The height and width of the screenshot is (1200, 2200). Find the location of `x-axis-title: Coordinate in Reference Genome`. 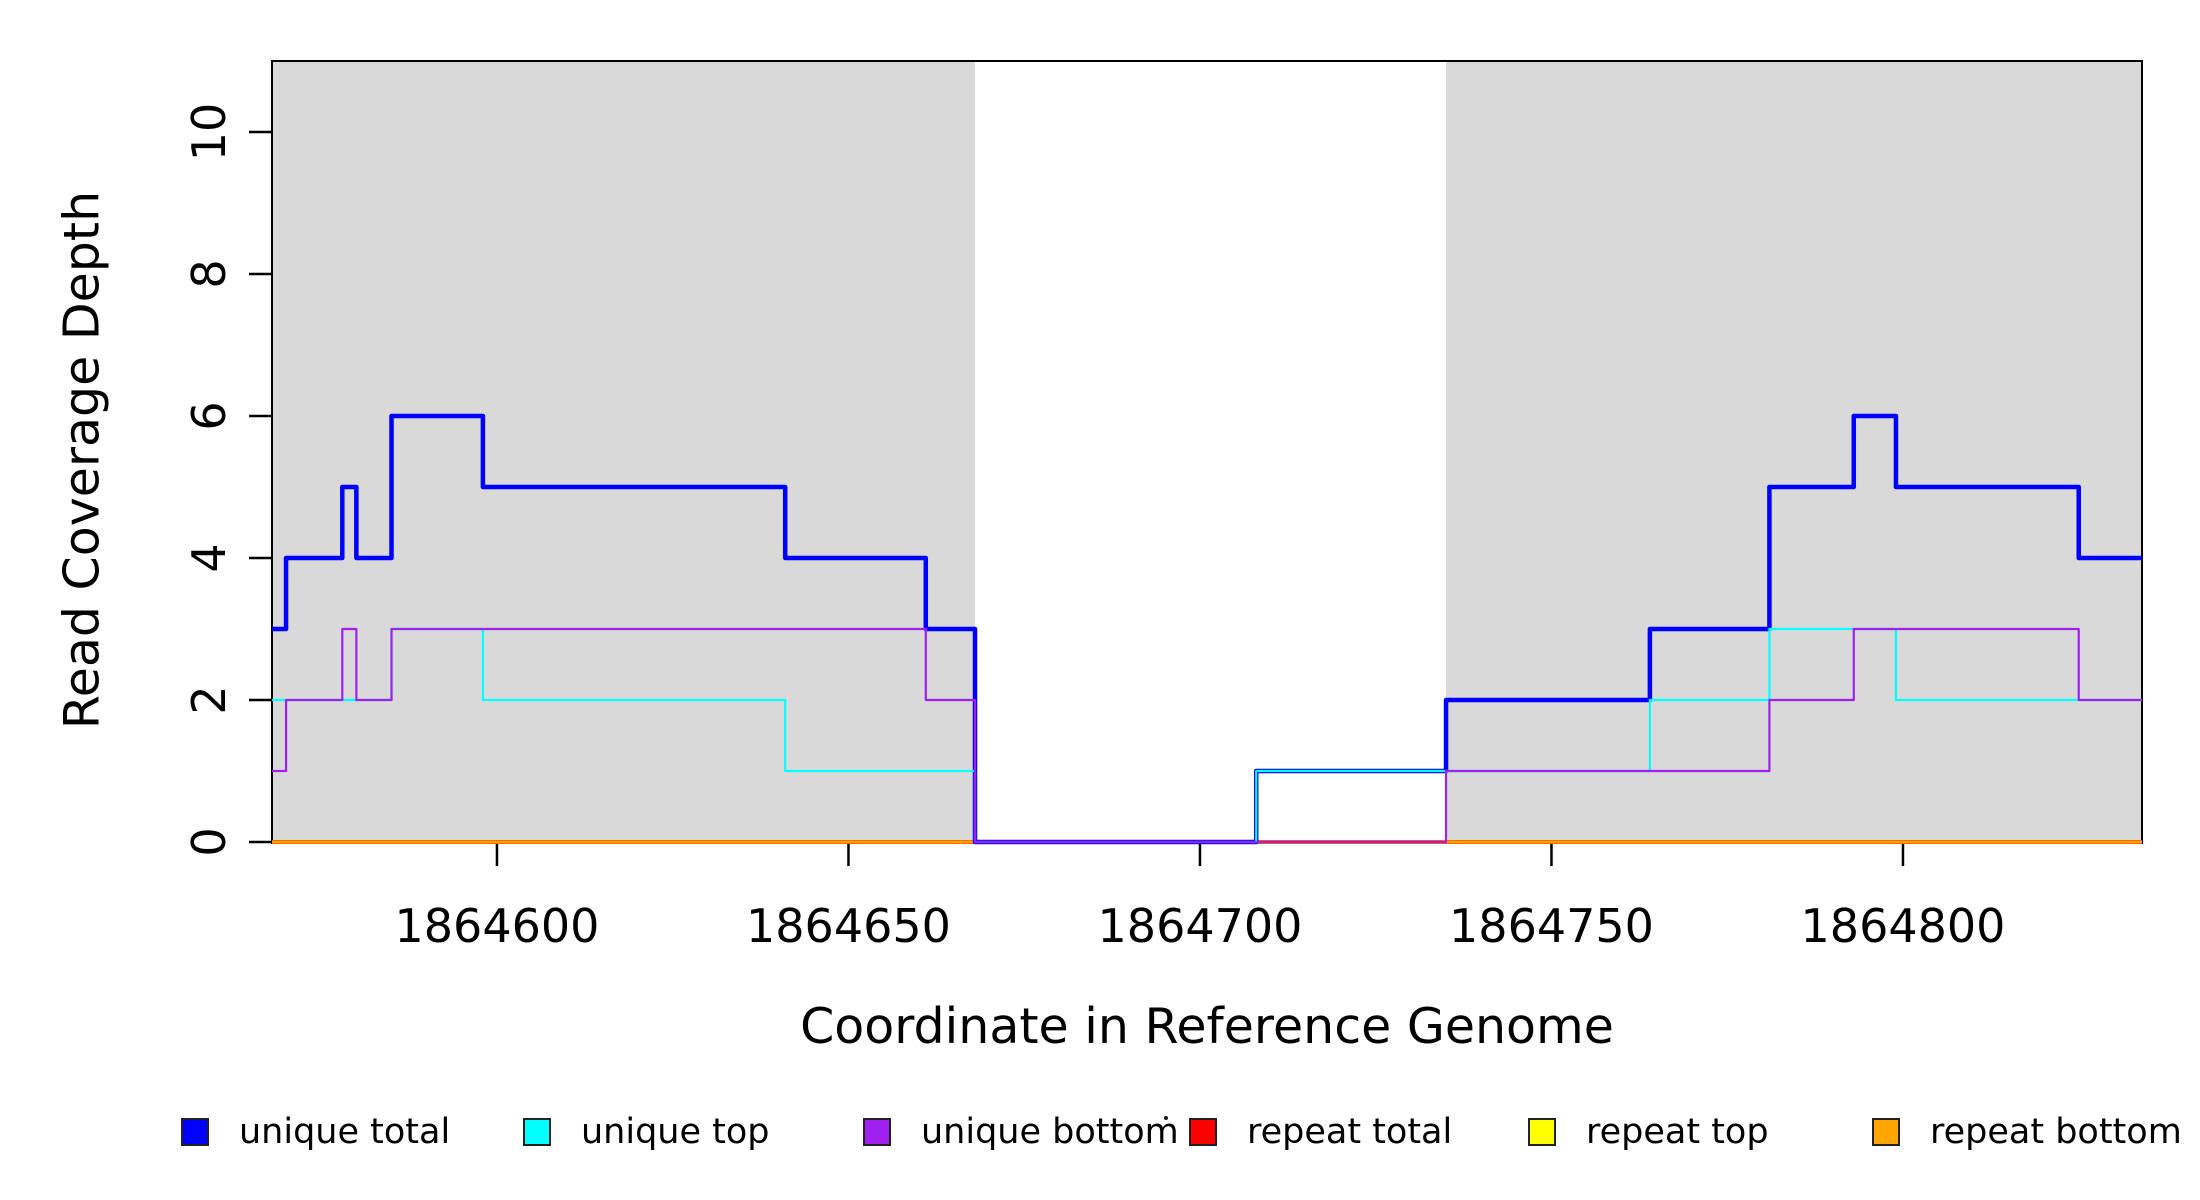

x-axis-title: Coordinate in Reference Genome is located at coordinates (1207, 1026).